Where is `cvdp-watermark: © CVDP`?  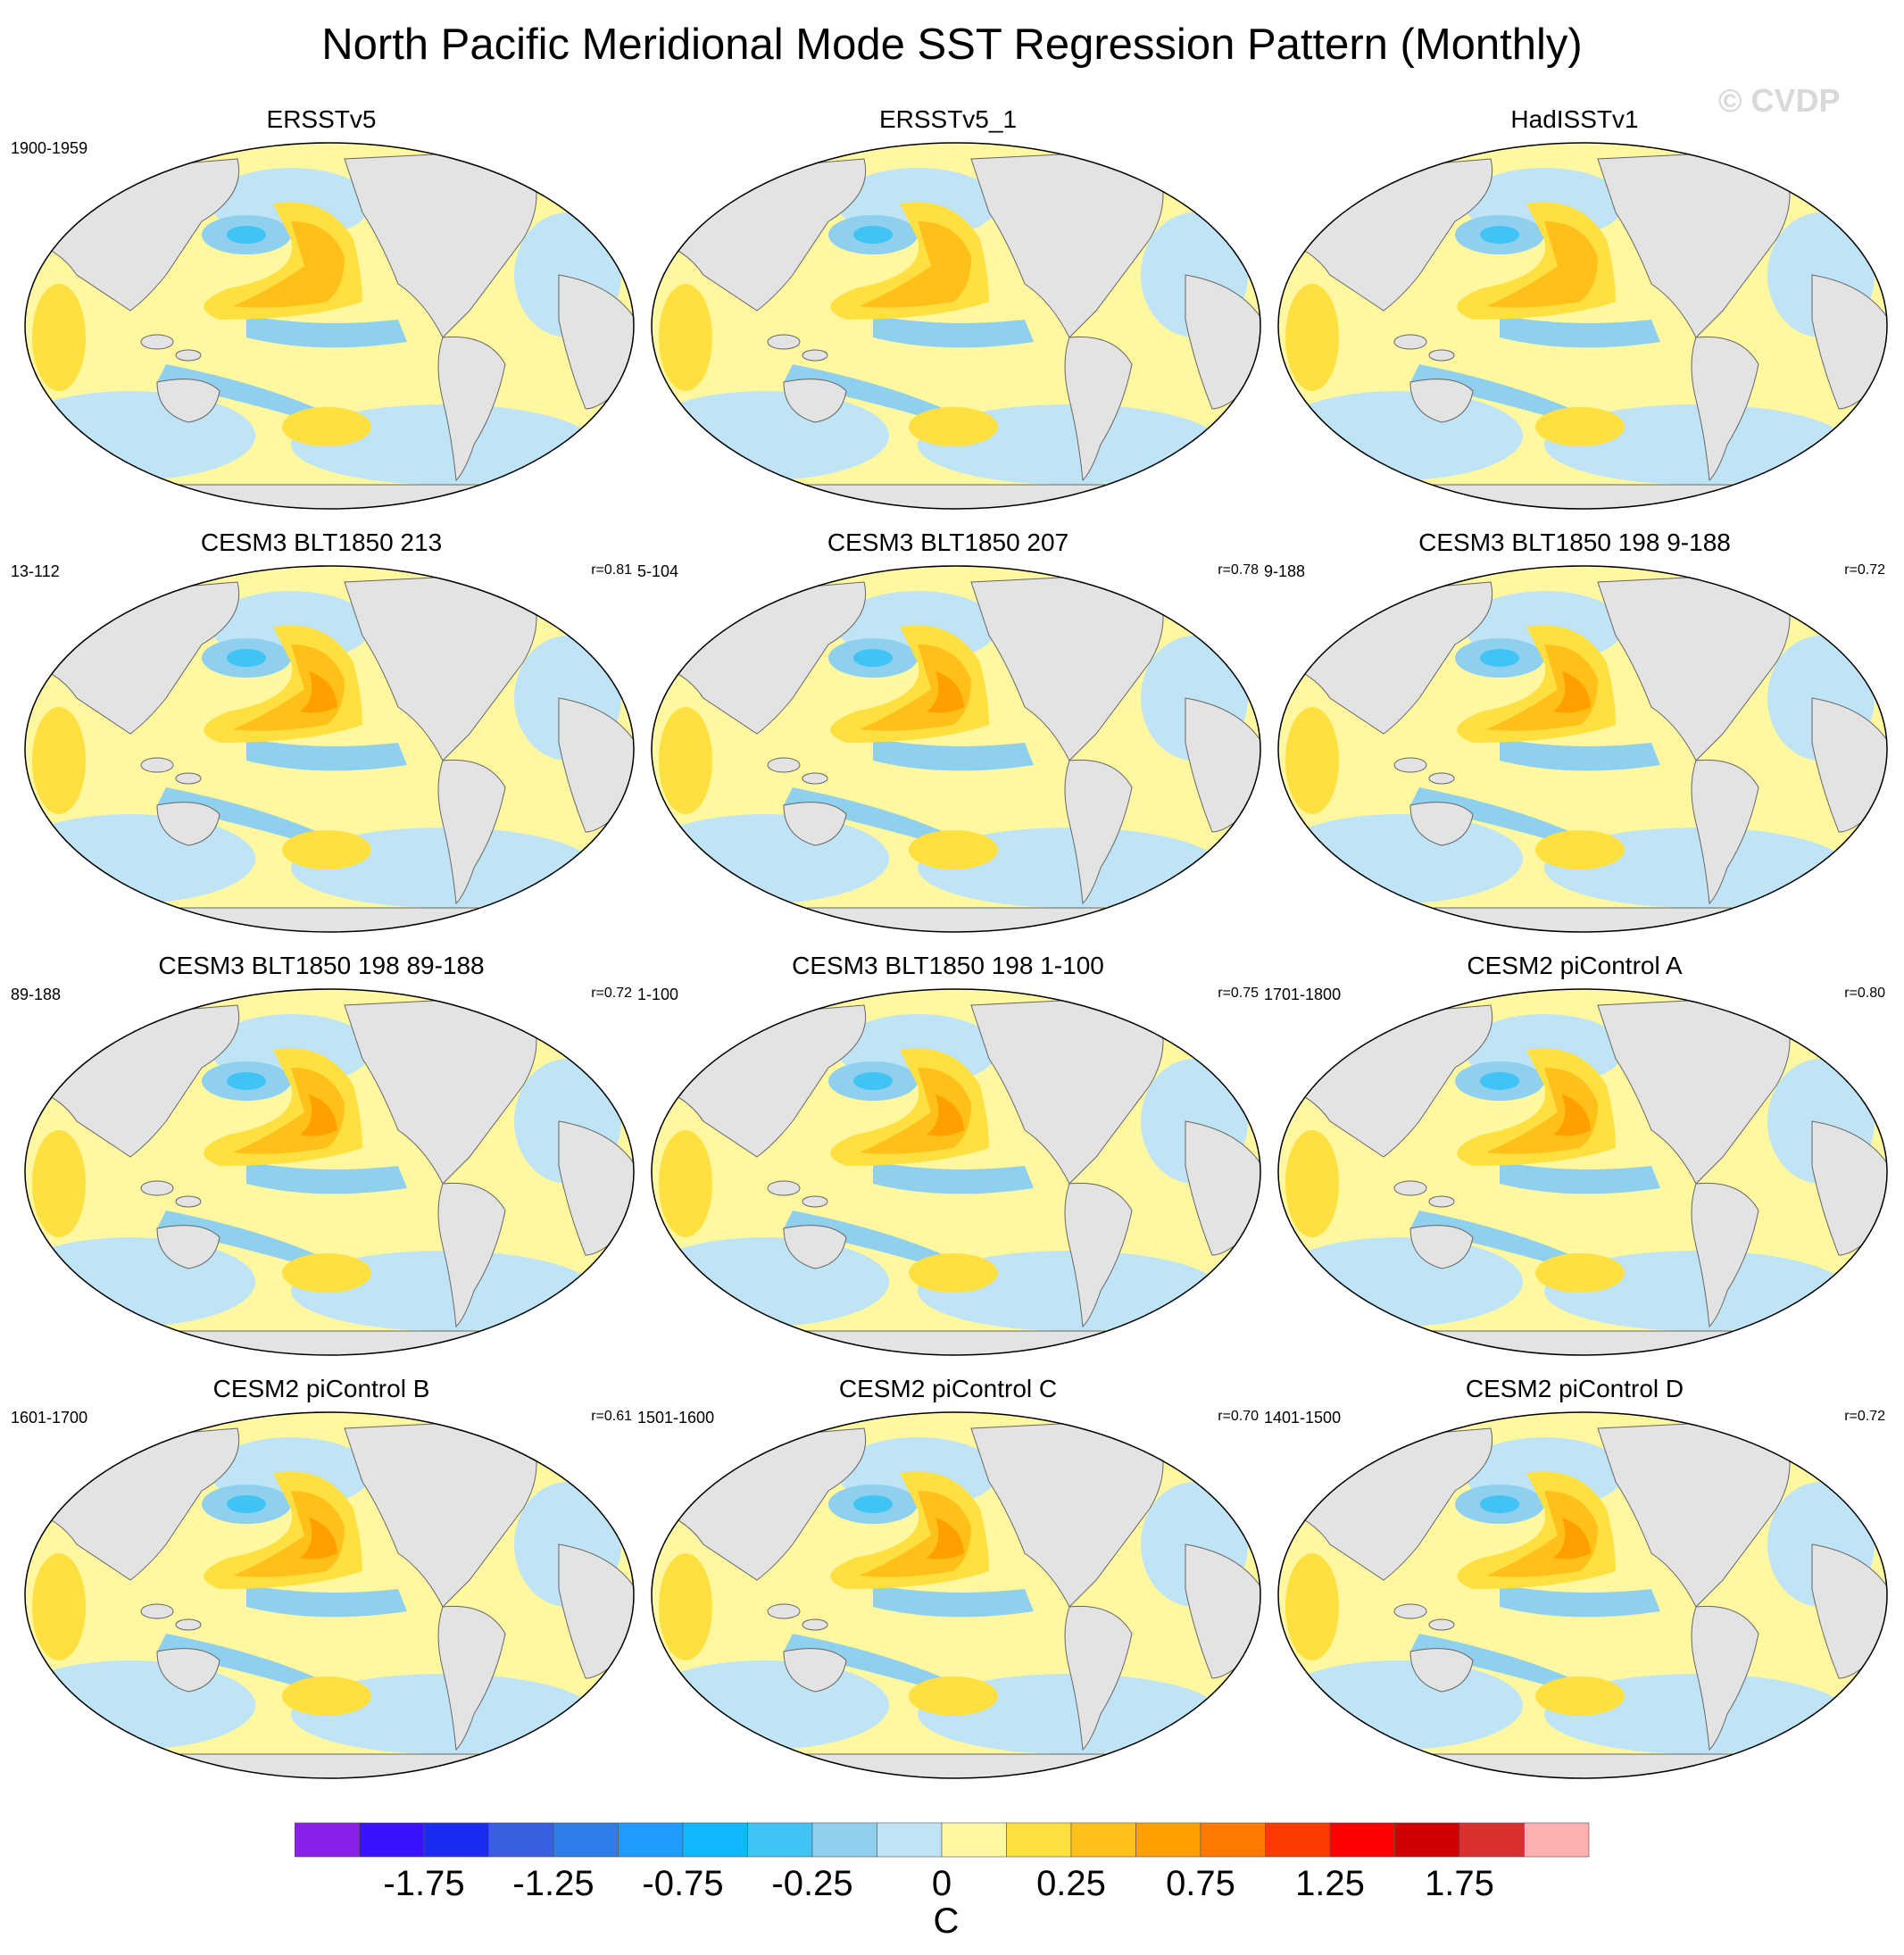 cvdp-watermark: © CVDP is located at coordinates (1779, 100).